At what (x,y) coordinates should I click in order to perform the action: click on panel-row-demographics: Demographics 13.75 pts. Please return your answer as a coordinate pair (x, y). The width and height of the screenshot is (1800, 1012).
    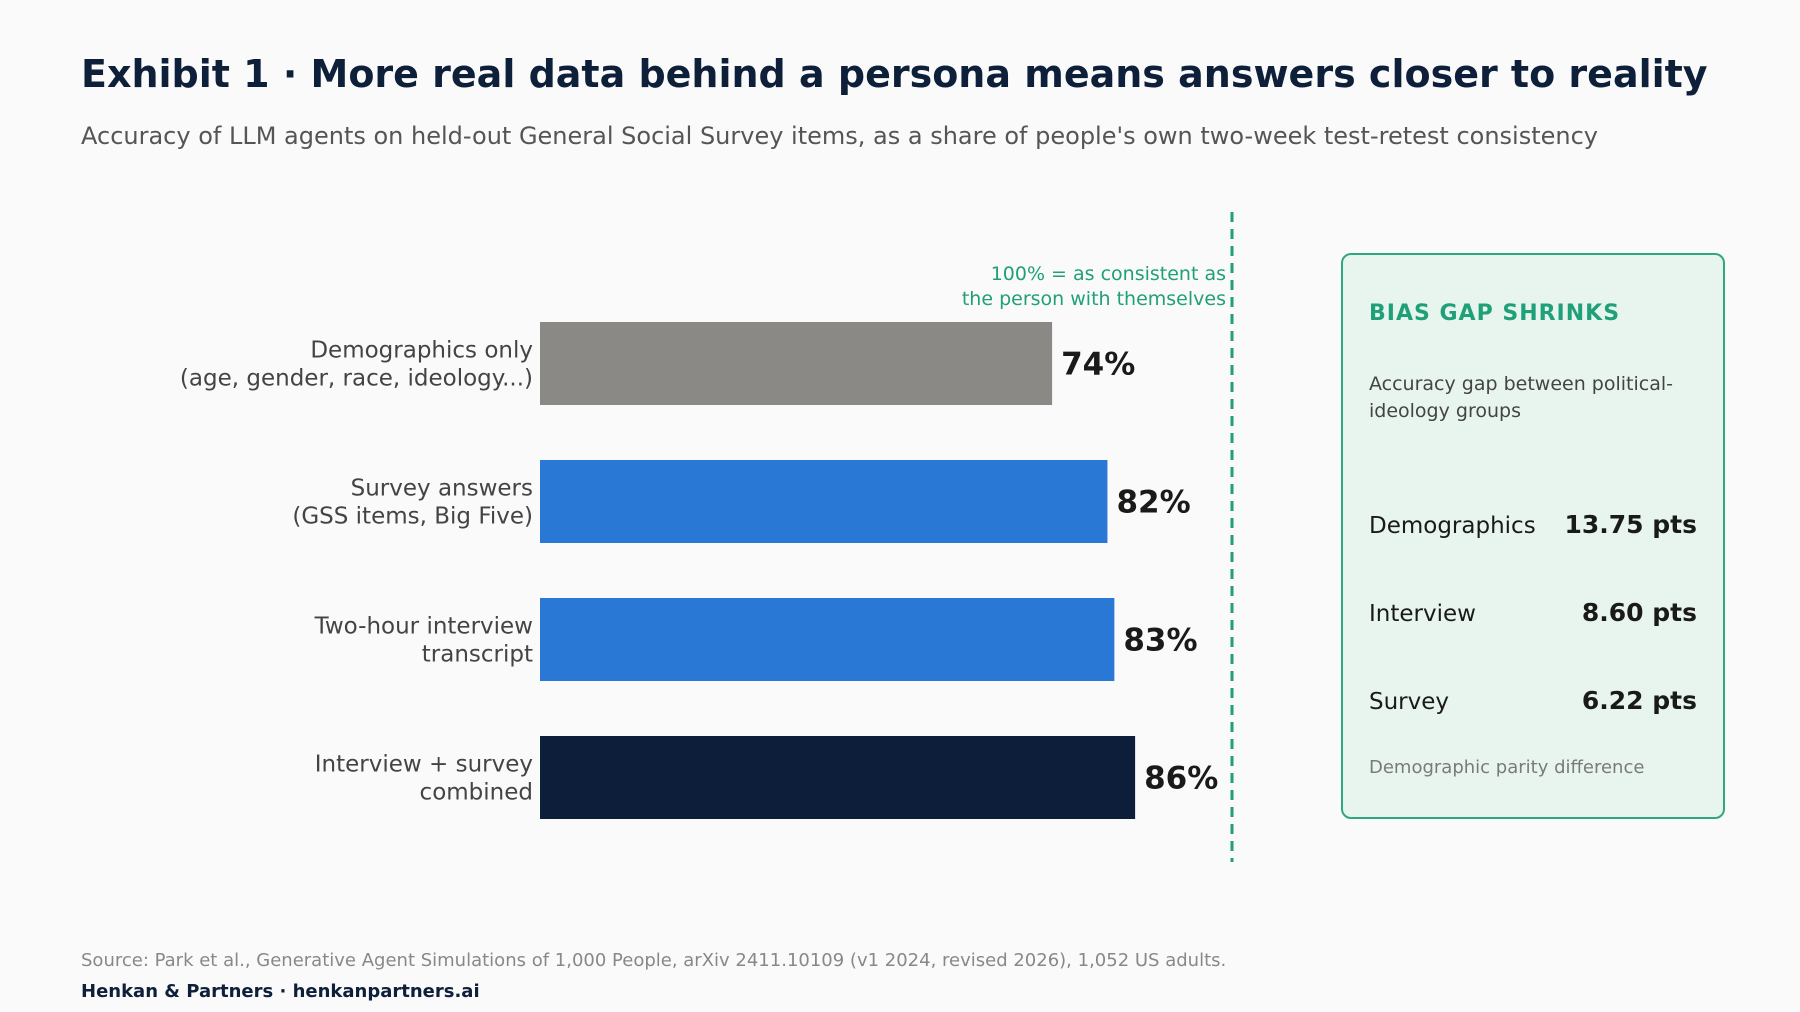
    Looking at the image, I should click on (1533, 524).